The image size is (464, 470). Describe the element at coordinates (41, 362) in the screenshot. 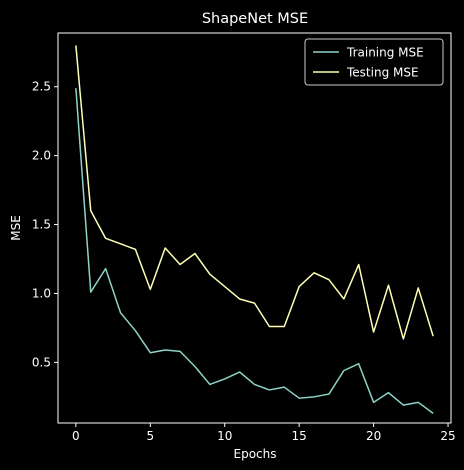

I see `y-tick-label-0: 0.5` at that location.